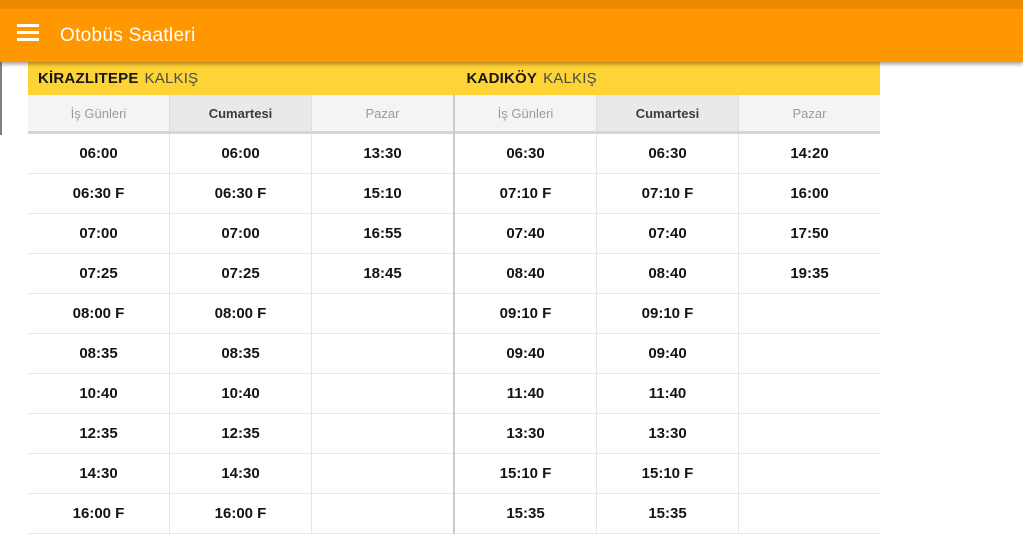 The height and width of the screenshot is (534, 1023). I want to click on time-cell: 11:40, so click(667, 393).